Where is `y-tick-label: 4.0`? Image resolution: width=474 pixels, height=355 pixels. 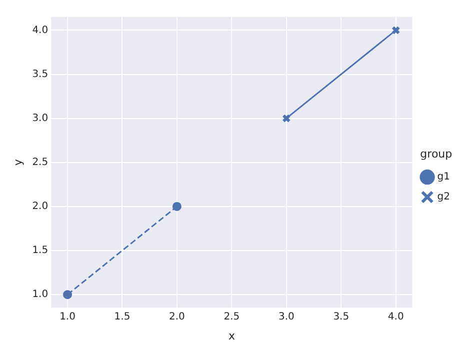
y-tick-label: 4.0 is located at coordinates (40, 30).